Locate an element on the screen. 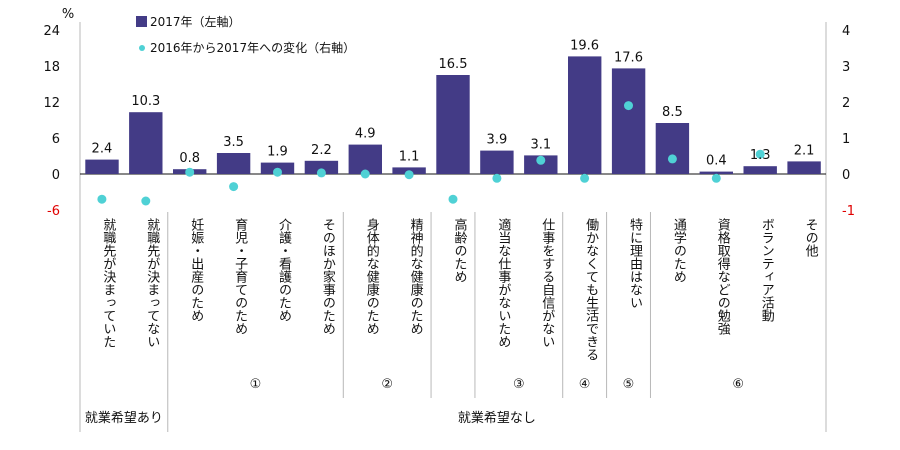  category-label: ボランティア活動 is located at coordinates (767, 270).